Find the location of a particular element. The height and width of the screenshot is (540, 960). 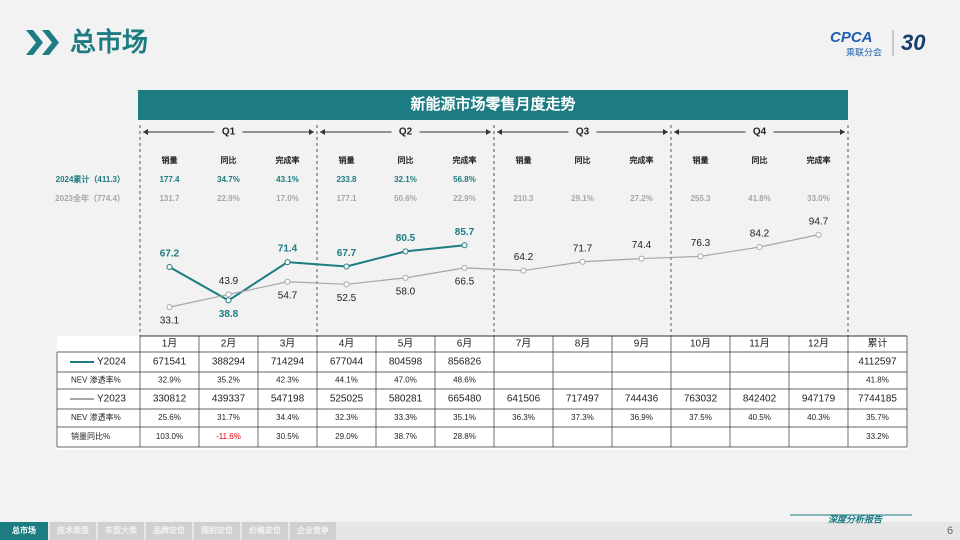

footer-tab-label: 总市场 is located at coordinates (24, 530).